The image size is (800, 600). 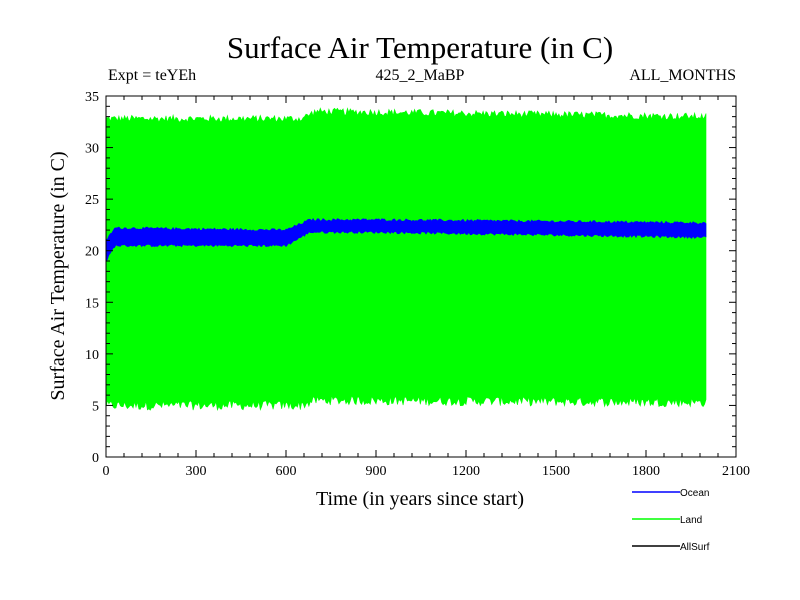 I want to click on y-tick-label: 5, so click(x=95, y=406).